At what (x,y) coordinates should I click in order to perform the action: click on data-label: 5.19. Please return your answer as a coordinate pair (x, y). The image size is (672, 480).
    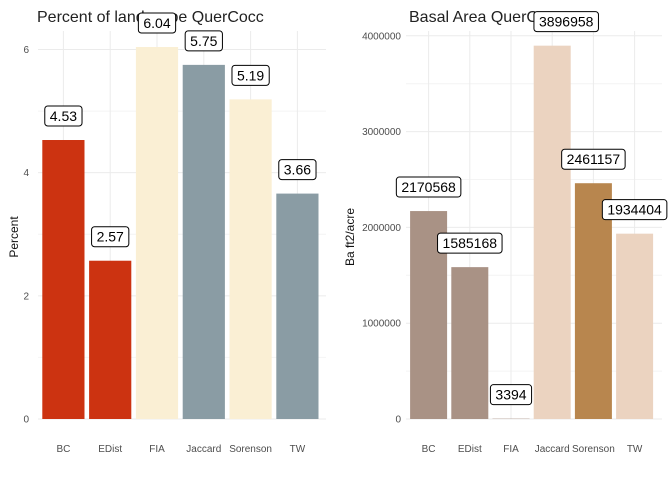
    Looking at the image, I should click on (250, 75).